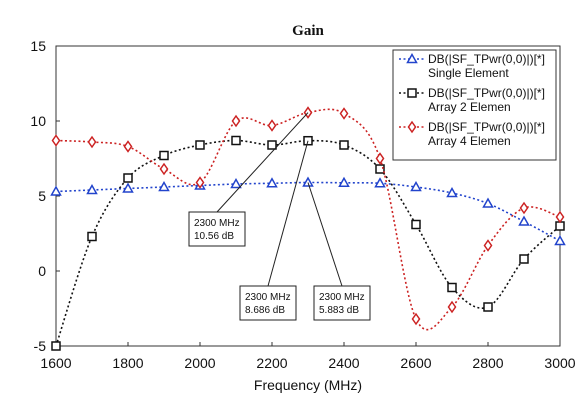  I want to click on x-tick-label: 2000, so click(199, 363).